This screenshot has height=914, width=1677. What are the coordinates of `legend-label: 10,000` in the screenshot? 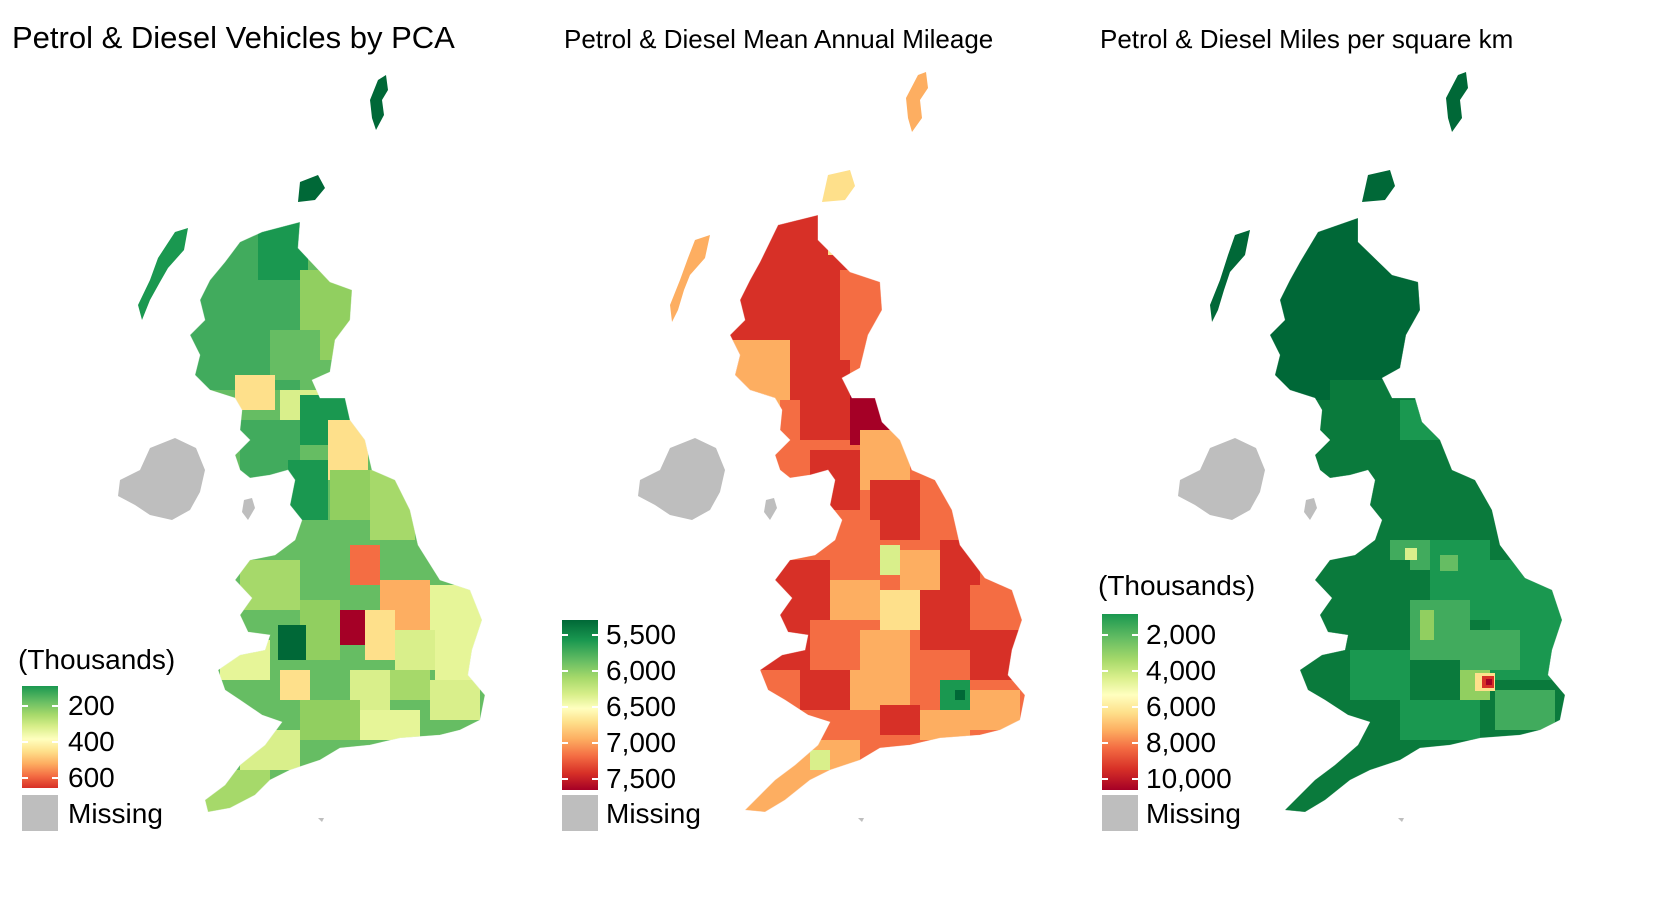 It's located at (1189, 778).